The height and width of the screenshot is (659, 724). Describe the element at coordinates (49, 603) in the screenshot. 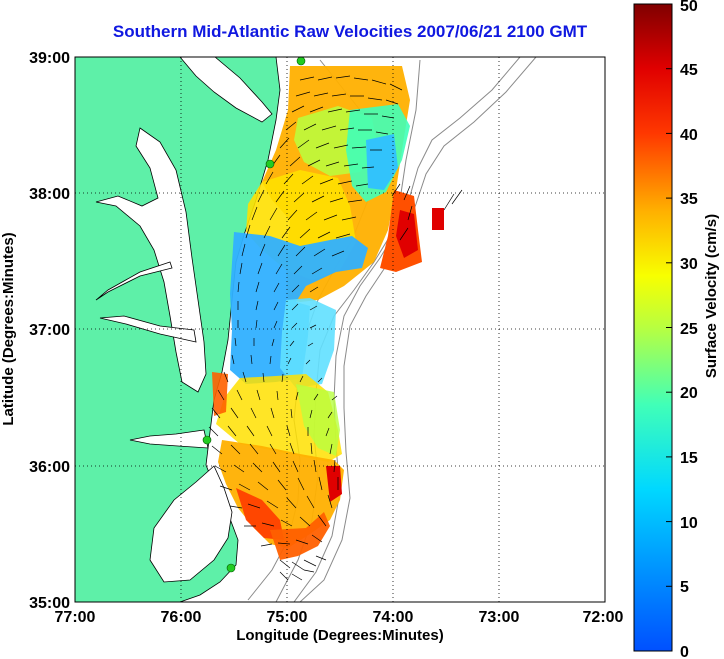

I see `y-tick-label: 35:00` at that location.